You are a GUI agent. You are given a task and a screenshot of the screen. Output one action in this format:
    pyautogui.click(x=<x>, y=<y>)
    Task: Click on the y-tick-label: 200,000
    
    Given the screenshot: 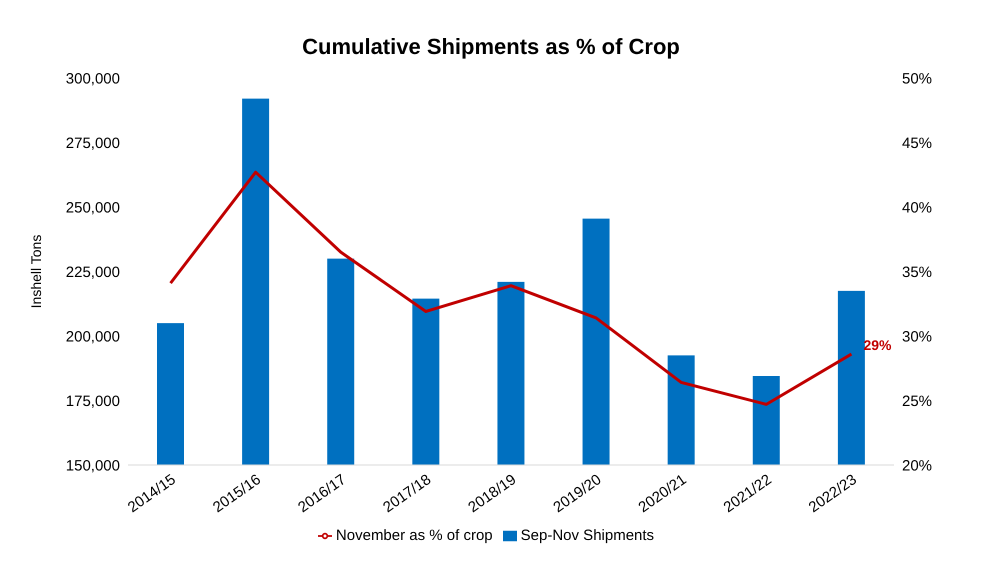 What is the action you would take?
    pyautogui.click(x=93, y=337)
    